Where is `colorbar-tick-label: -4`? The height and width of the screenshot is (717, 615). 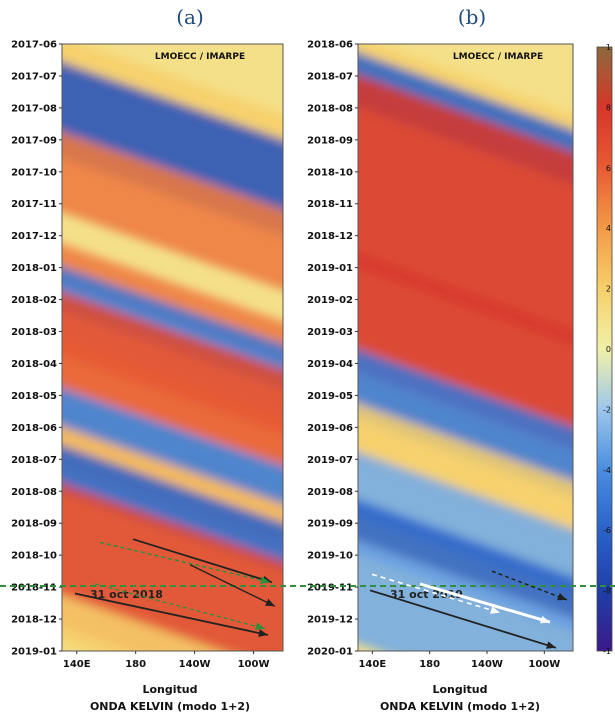 colorbar-tick-label: -4 is located at coordinates (607, 470).